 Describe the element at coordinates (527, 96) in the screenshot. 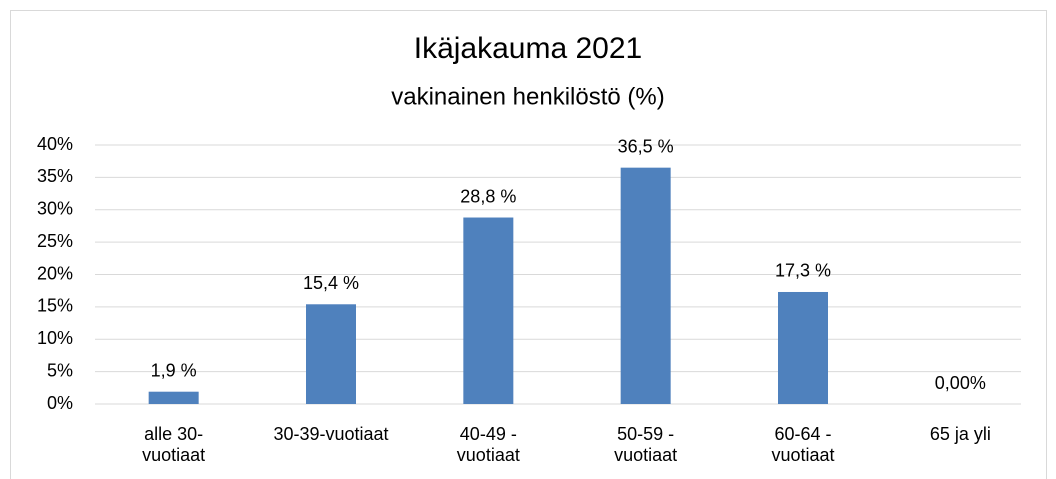

I see `chart-subtitle: vakinainen henkilöstö (%)` at that location.